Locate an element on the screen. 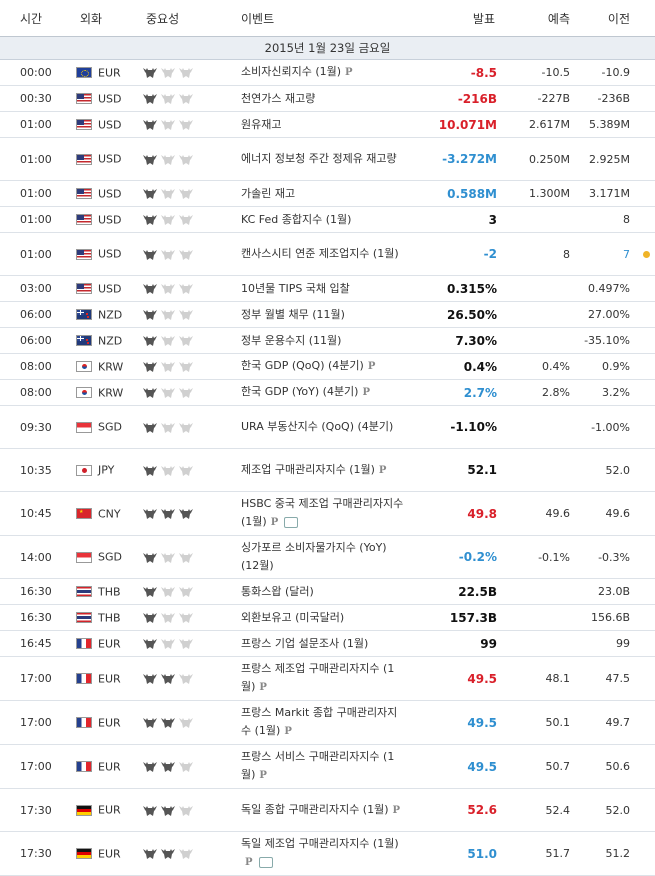 This screenshot has width=655, height=876. event-row: 08:00 KRW 한국 GDP (YoY) (4분기) P 2.7% 2.8% 3.2% is located at coordinates (327, 392).